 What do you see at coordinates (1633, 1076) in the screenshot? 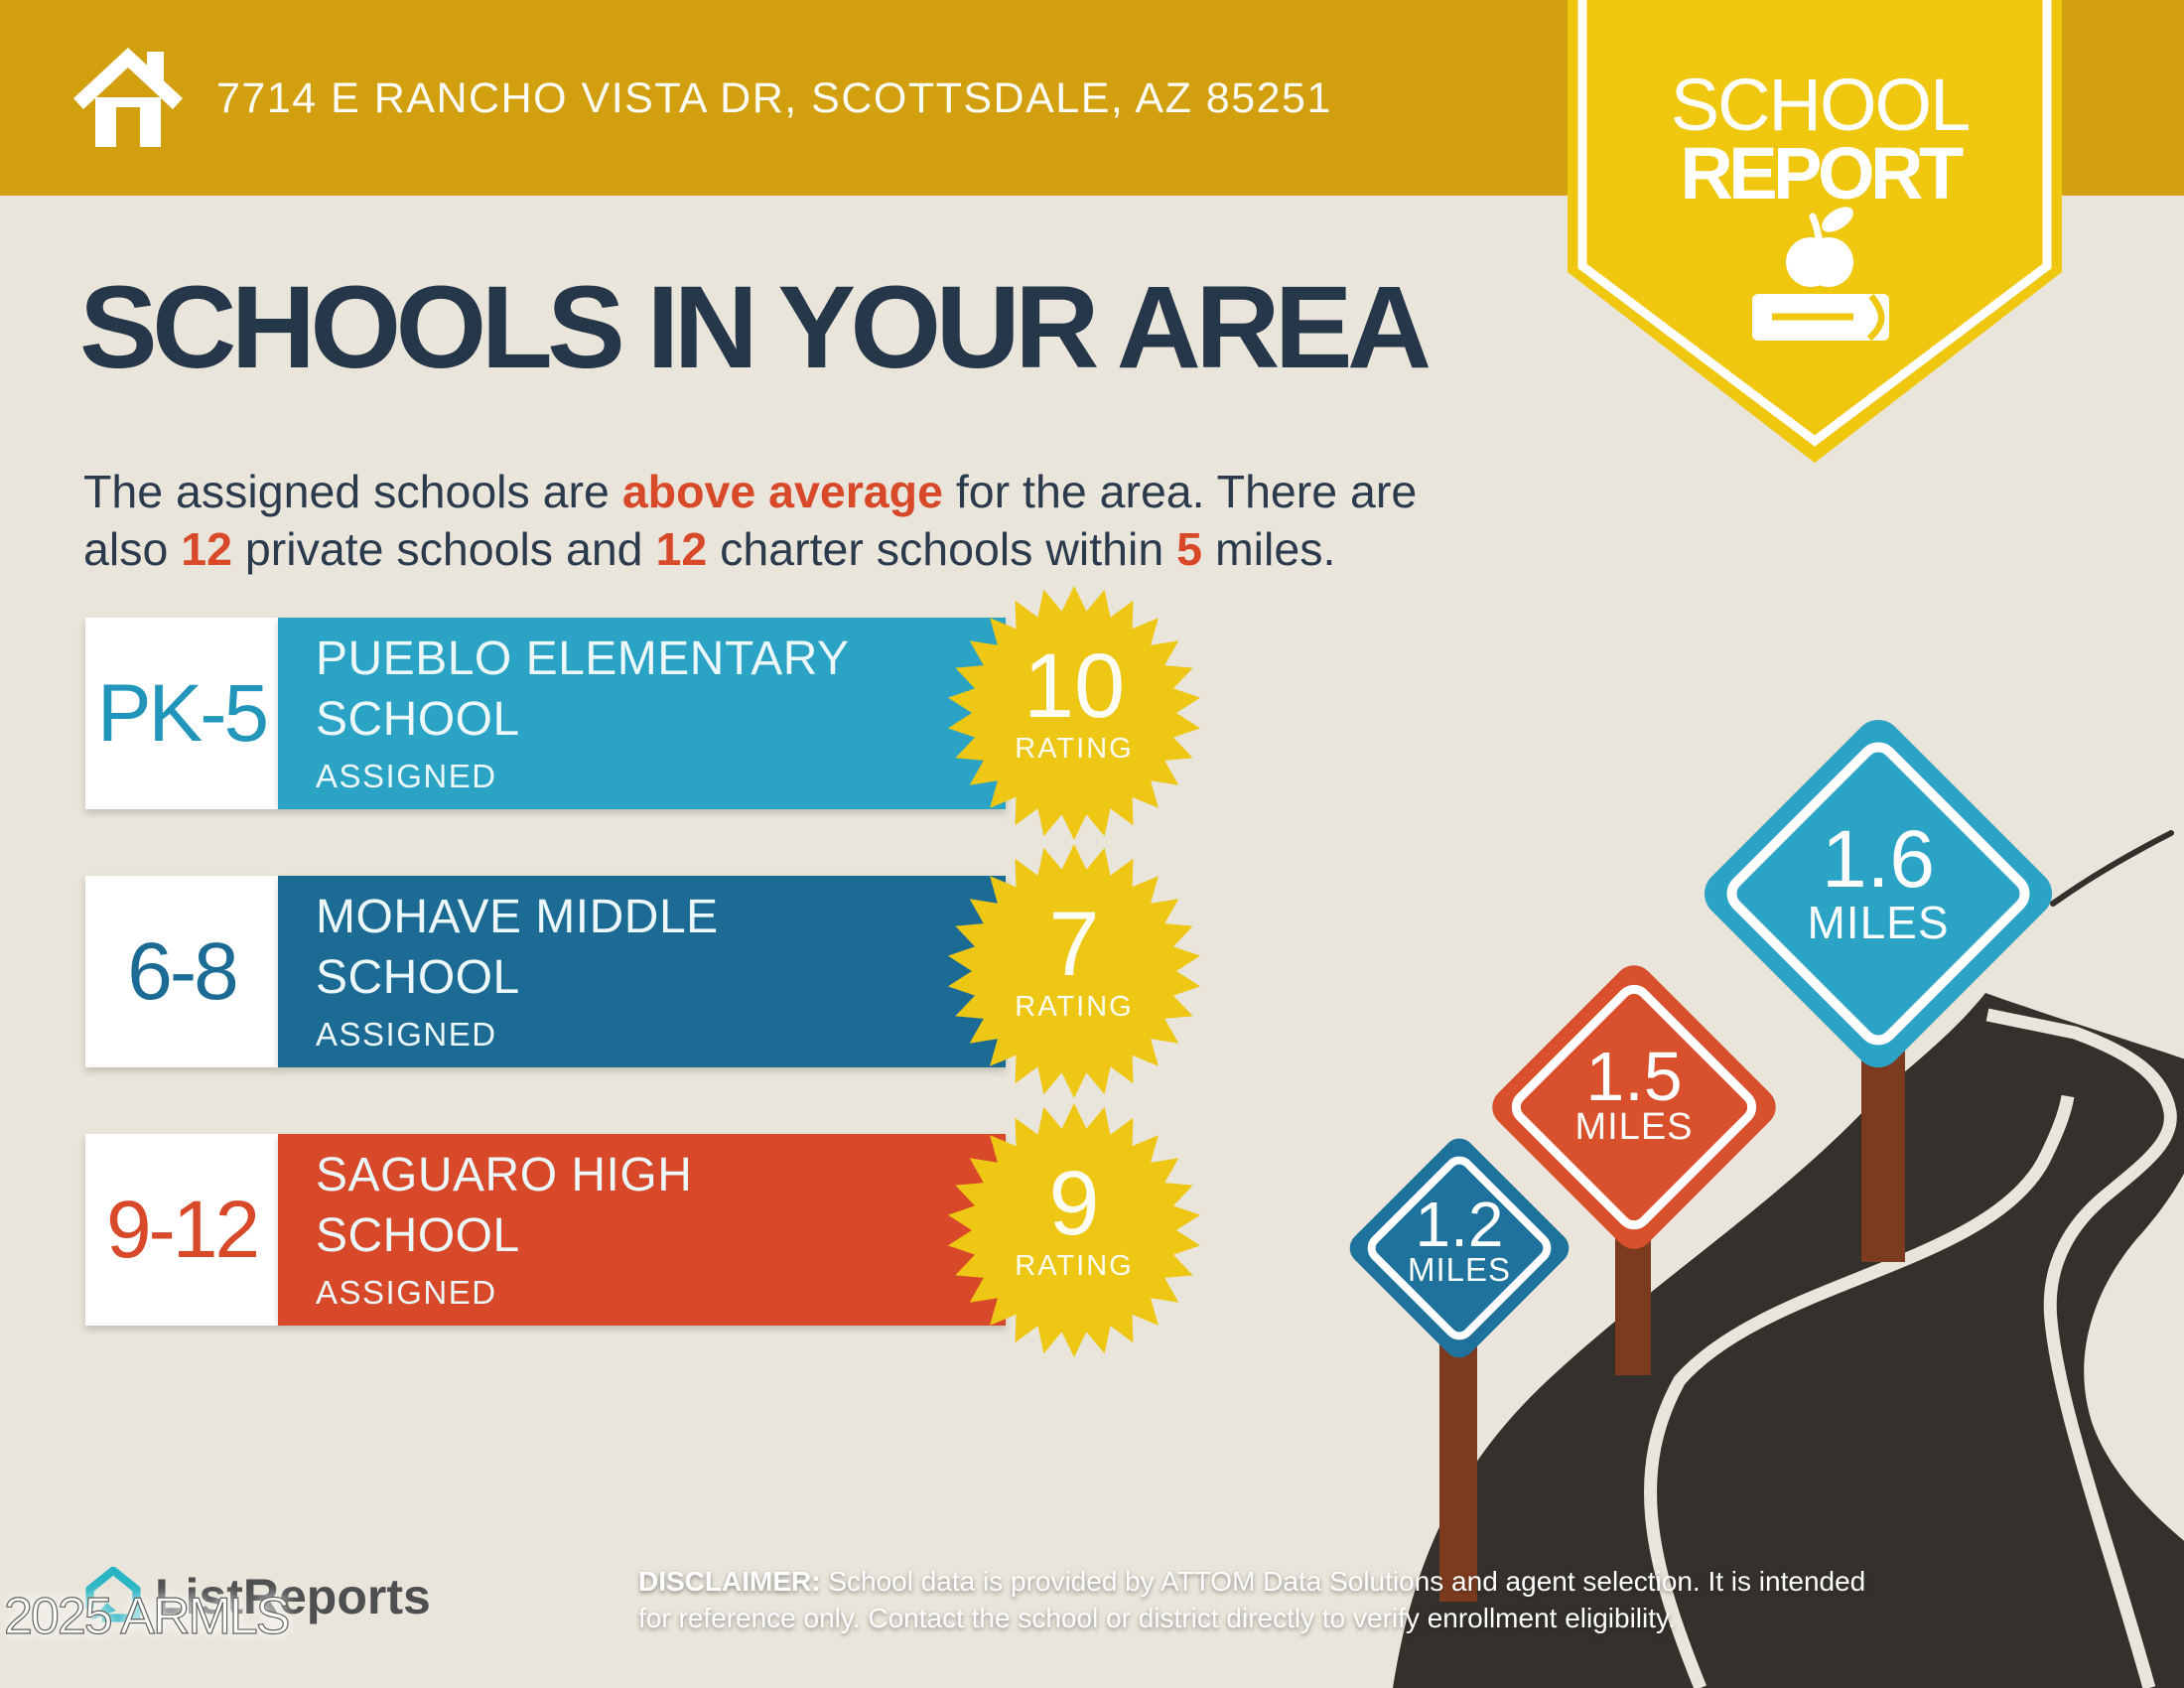
I see `svg-text: 1.5` at bounding box center [1633, 1076].